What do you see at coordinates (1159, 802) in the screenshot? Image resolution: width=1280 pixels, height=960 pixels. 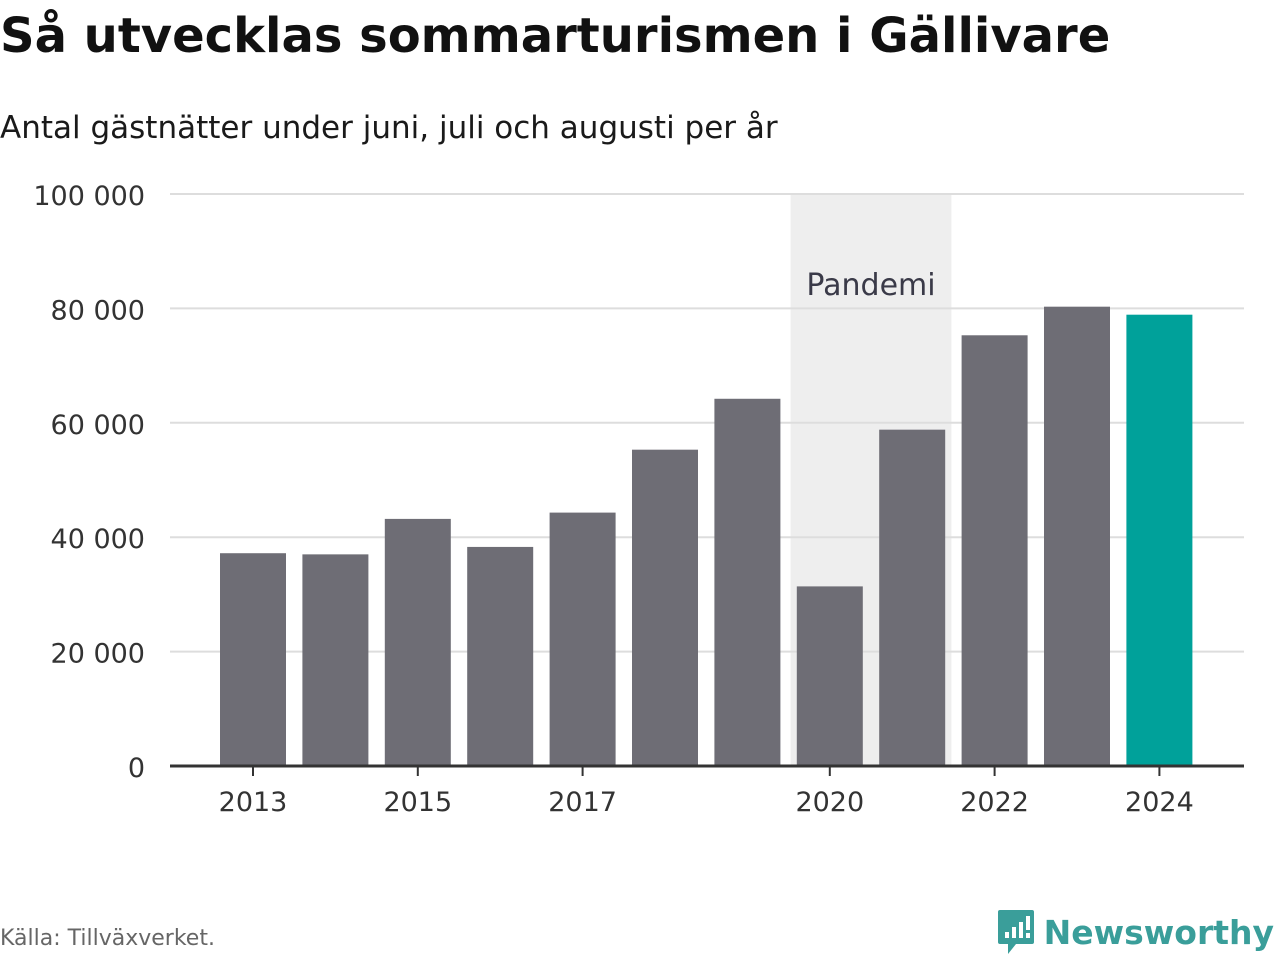 I see `x-tick-label: 2024` at bounding box center [1159, 802].